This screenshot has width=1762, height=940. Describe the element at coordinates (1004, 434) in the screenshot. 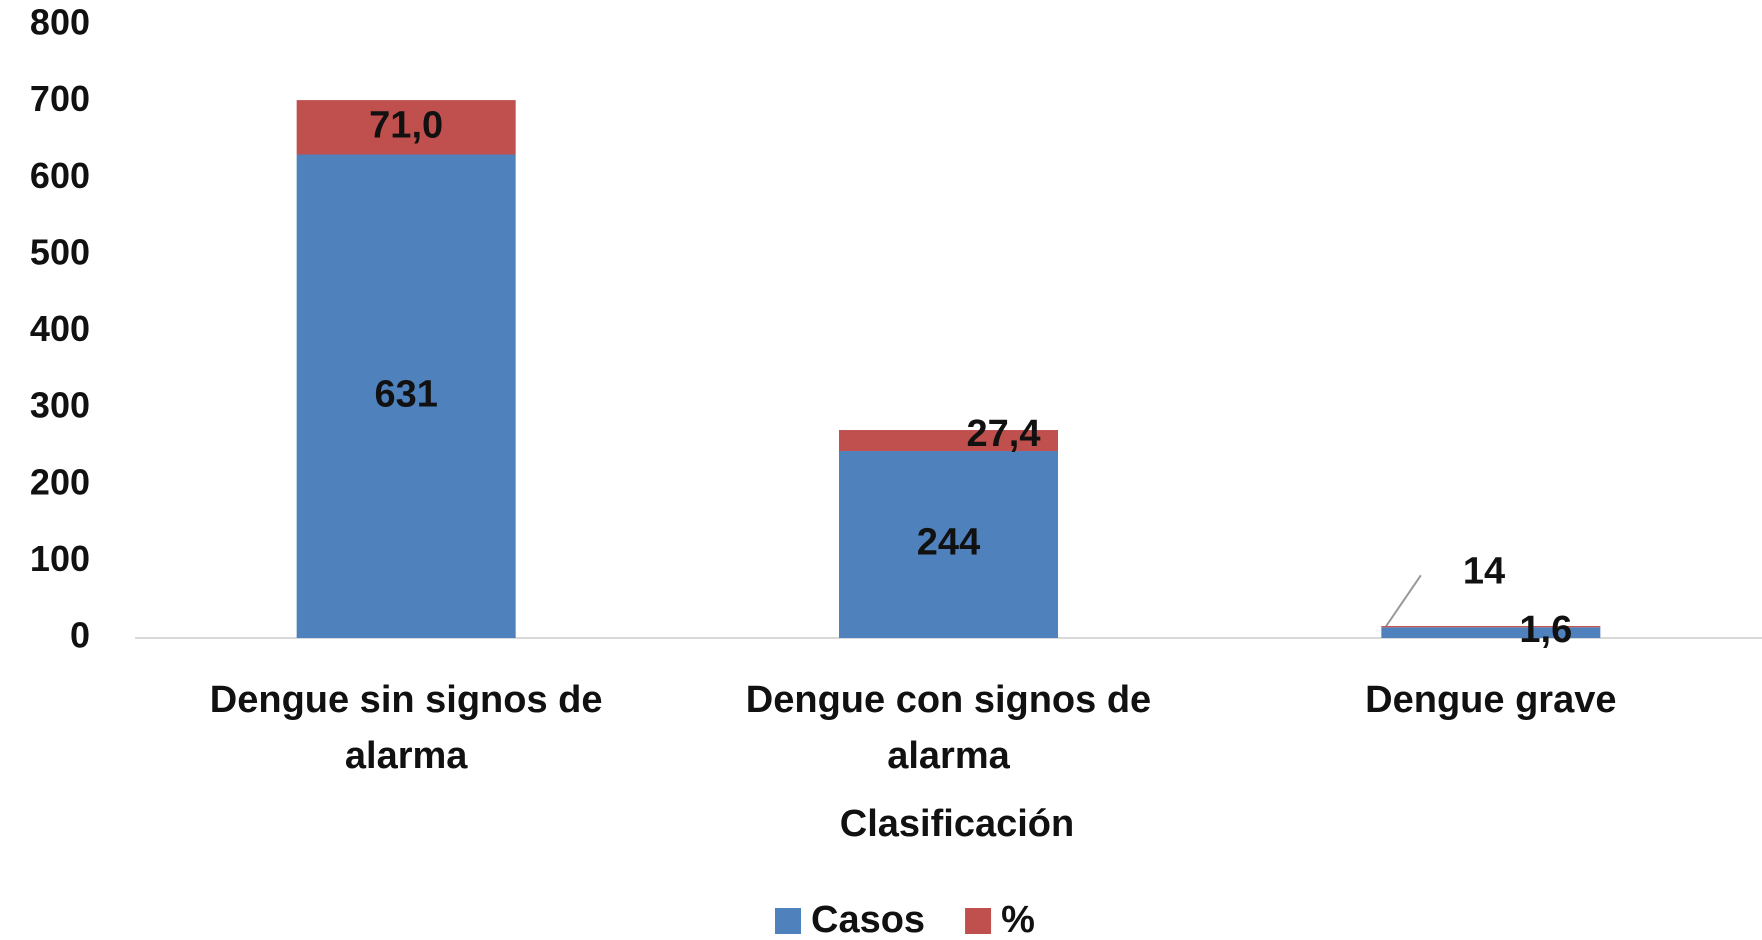

I see `data-label: 27,4` at that location.